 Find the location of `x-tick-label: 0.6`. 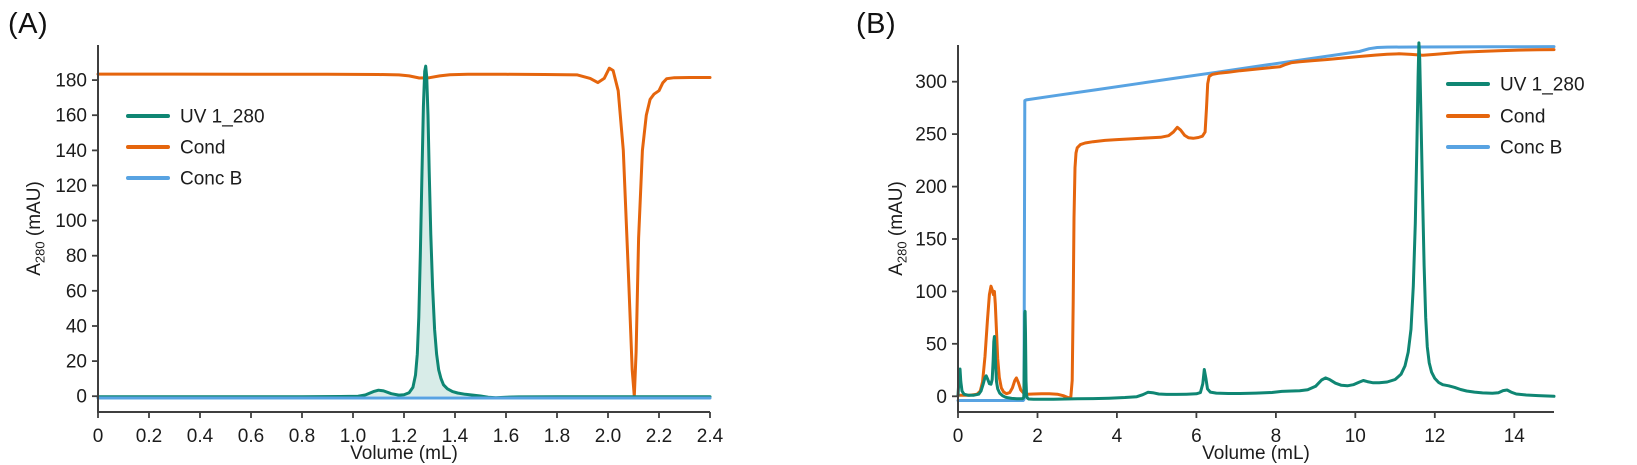

x-tick-label: 0.6 is located at coordinates (251, 436).